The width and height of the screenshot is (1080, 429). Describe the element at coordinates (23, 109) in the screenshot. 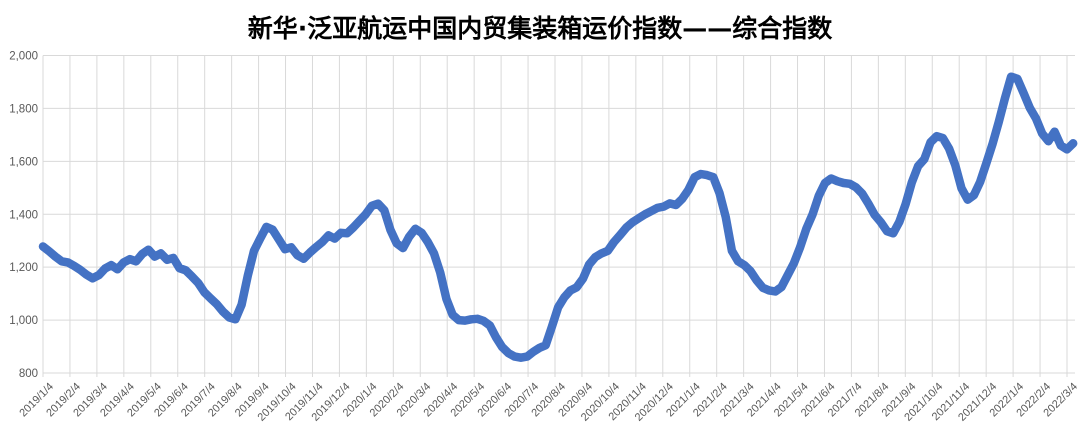

I see `y-tick-label: 1,800` at that location.